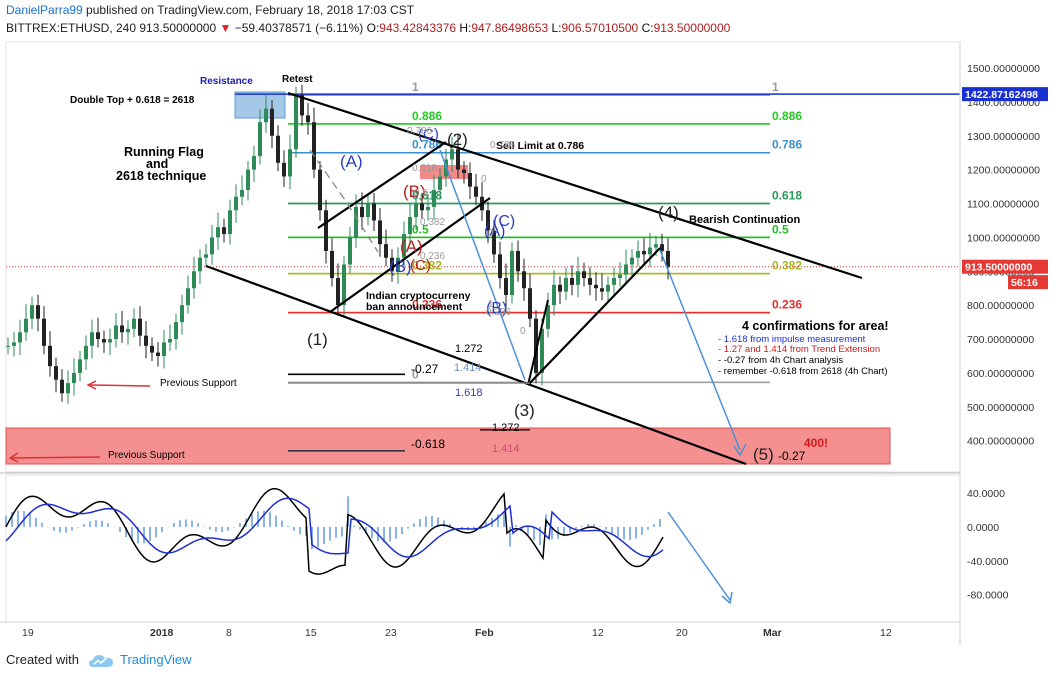 This screenshot has height=677, width=1055. I want to click on author-link: DanielParra99, so click(44, 10).